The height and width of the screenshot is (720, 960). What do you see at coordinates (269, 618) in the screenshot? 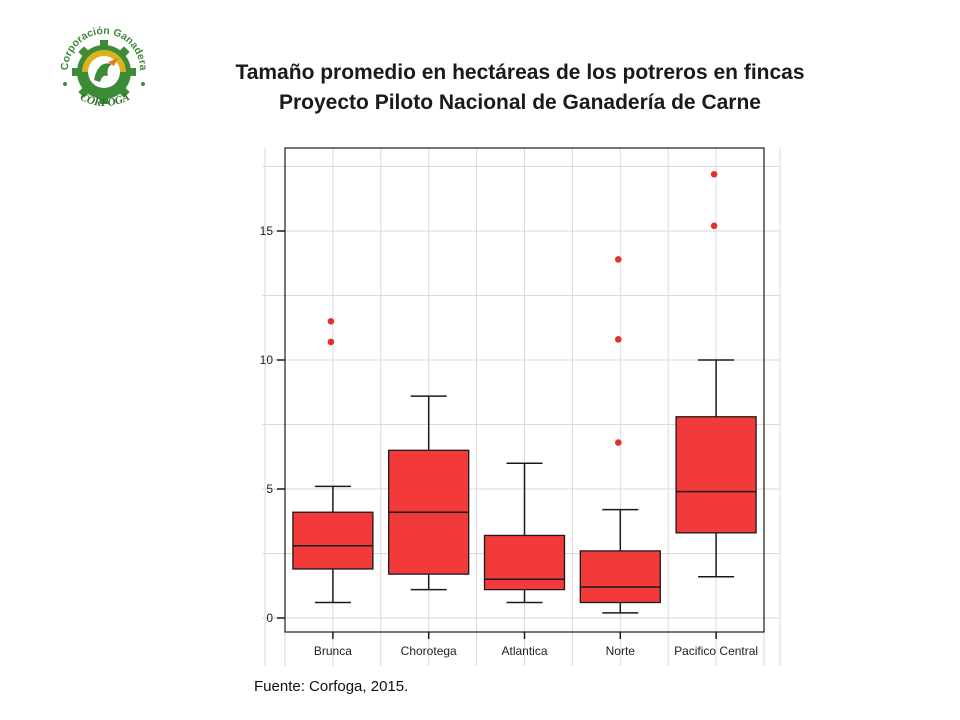
I see `y-tick-label: 0` at bounding box center [269, 618].